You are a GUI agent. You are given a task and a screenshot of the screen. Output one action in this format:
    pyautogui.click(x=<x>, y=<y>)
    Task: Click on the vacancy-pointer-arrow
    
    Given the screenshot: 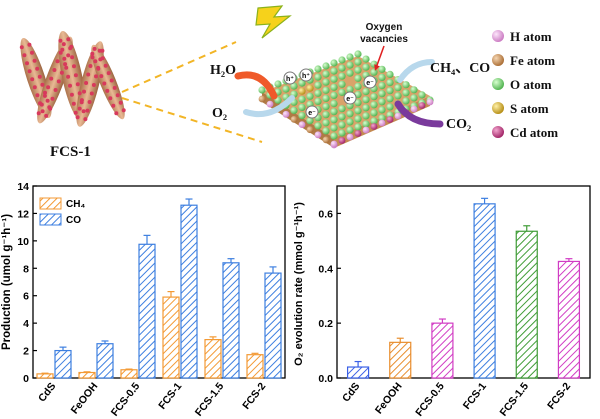 What is the action you would take?
    pyautogui.click(x=379, y=58)
    